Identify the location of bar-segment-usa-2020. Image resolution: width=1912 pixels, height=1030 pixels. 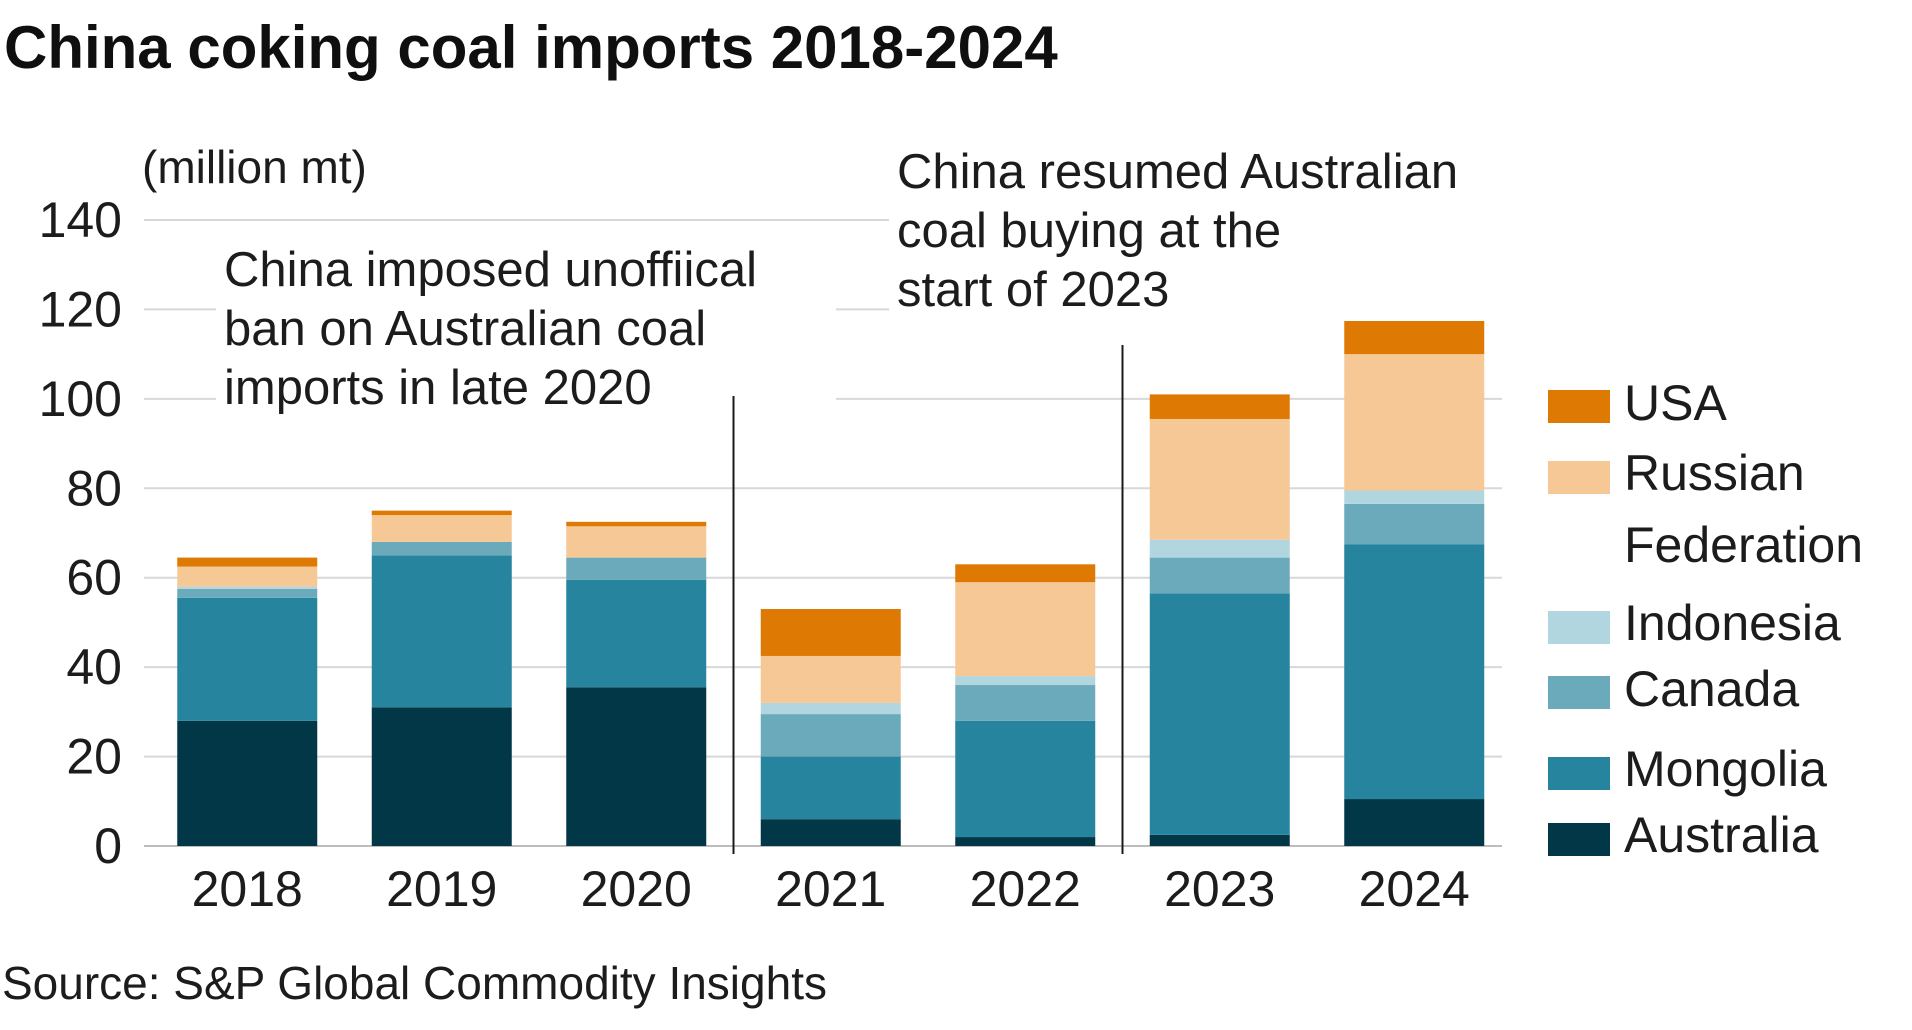
(636, 524).